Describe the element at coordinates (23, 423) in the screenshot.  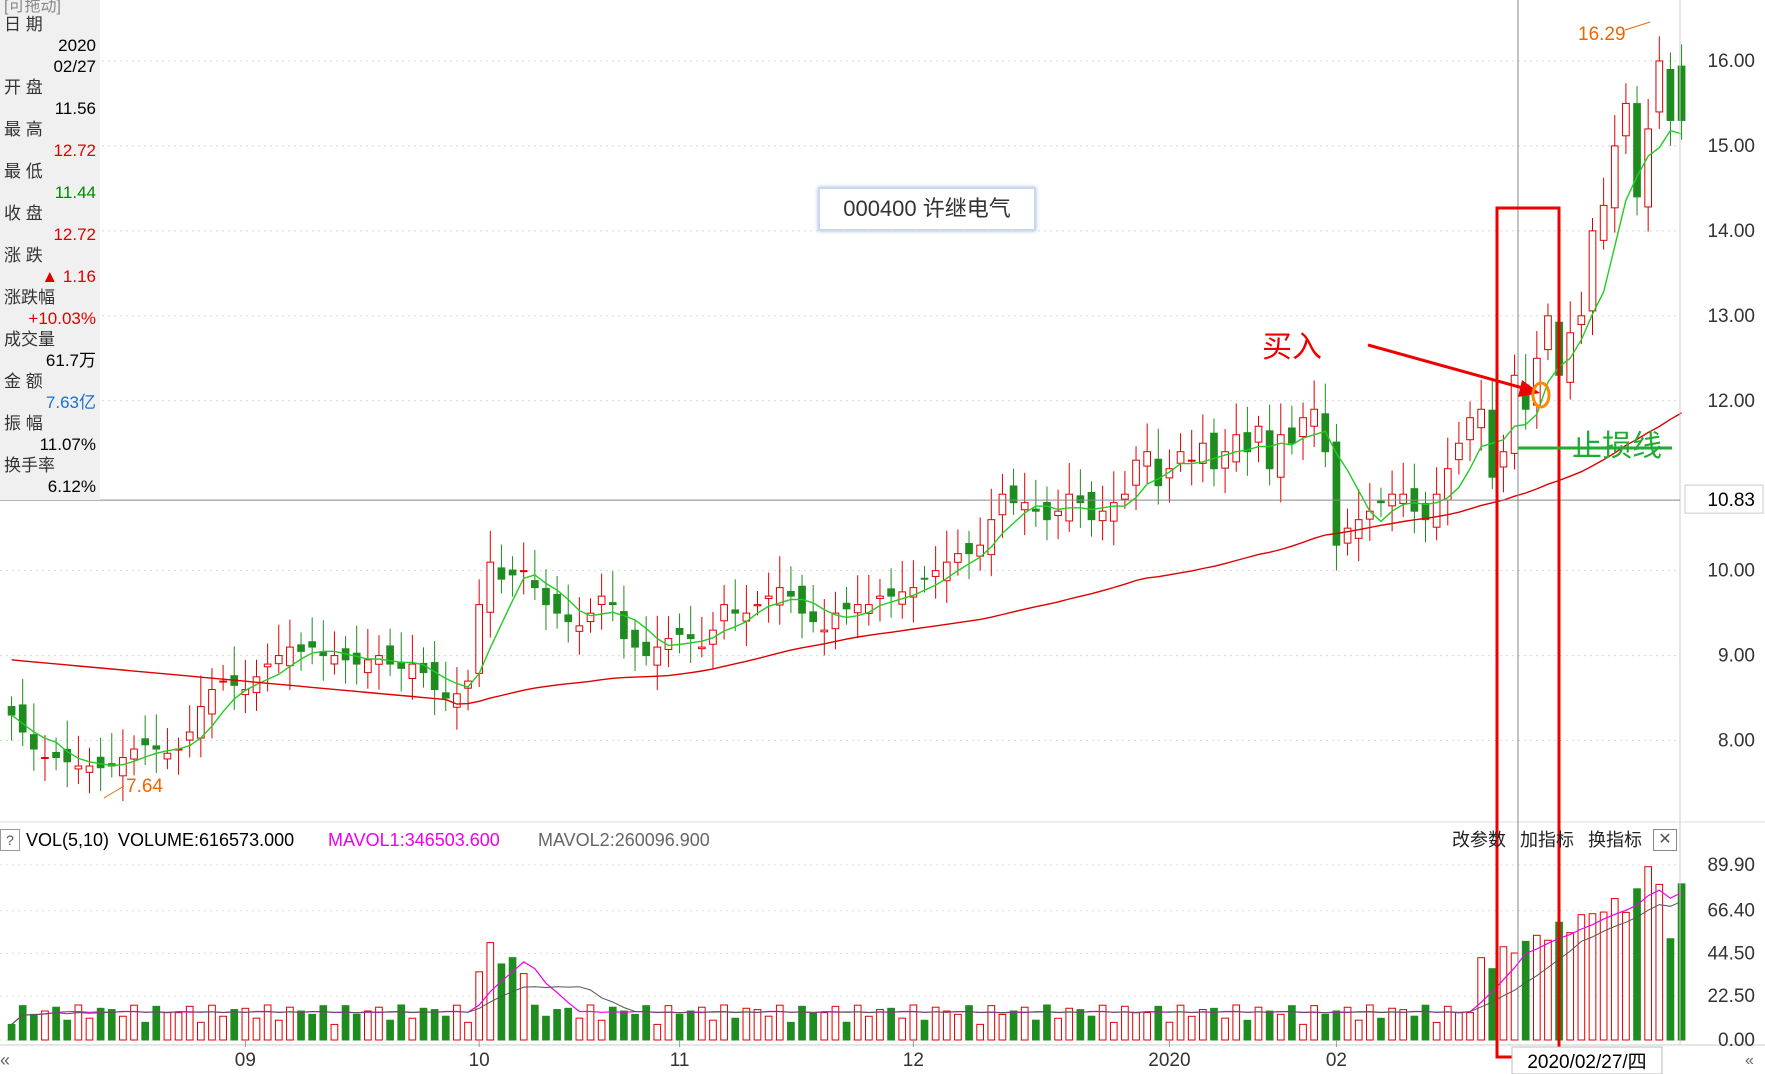
I see `info-label: 振 幅` at that location.